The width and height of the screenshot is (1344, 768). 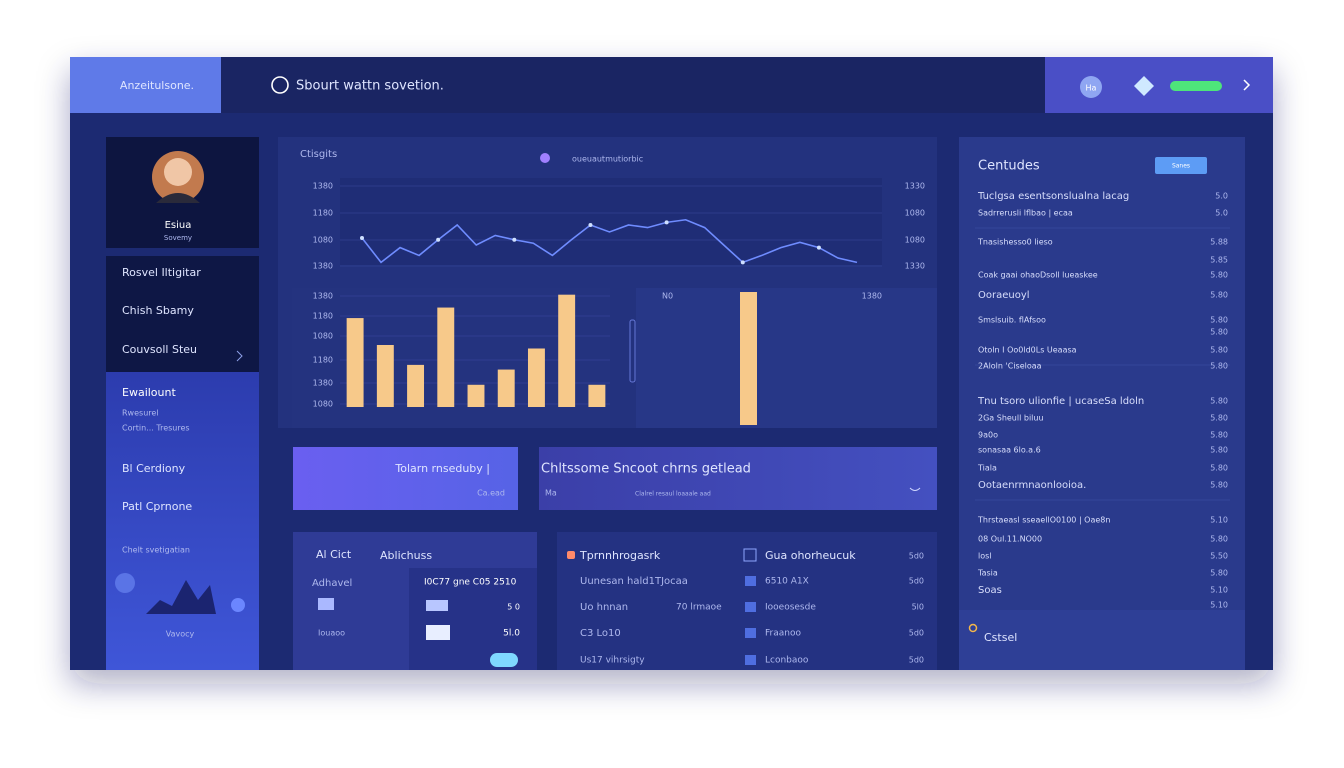 I want to click on menu-item: Couvsoll Steu, so click(x=159, y=349).